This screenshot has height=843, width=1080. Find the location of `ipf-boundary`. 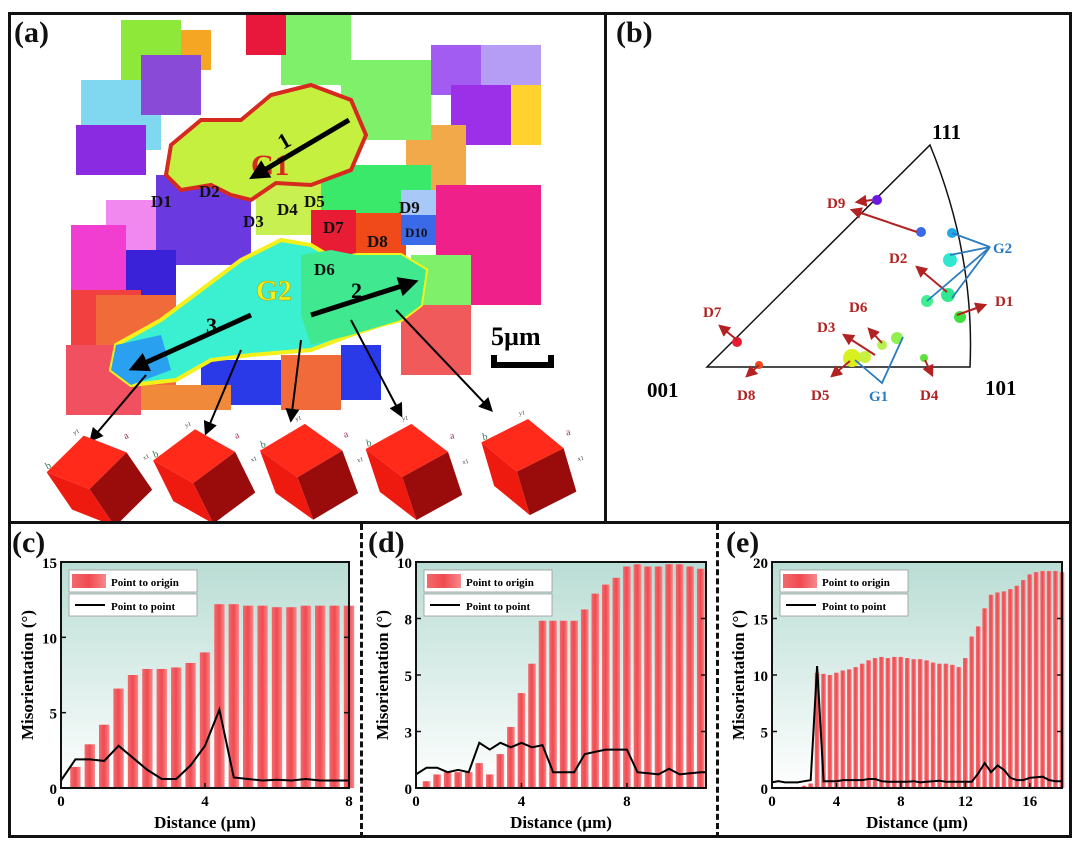

ipf-boundary is located at coordinates (838, 255).